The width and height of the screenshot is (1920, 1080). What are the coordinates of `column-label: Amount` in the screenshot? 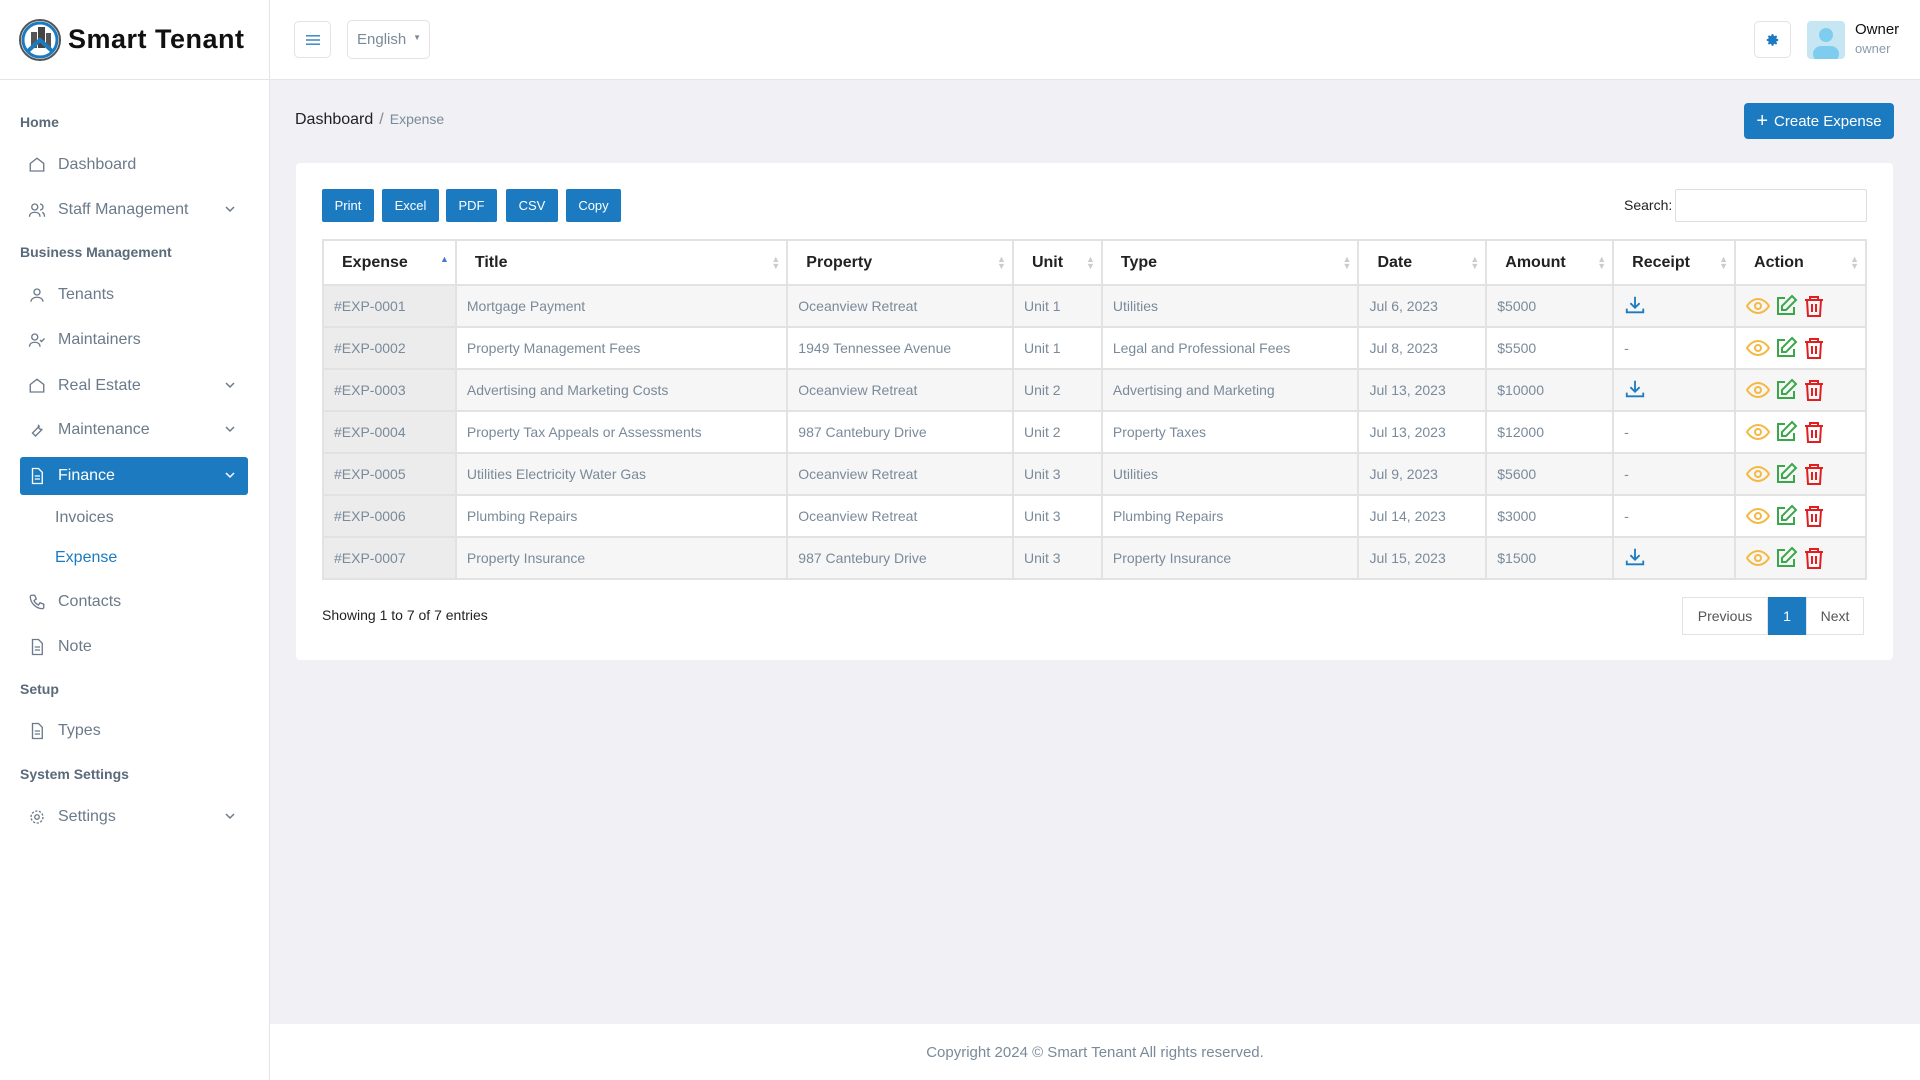 It's located at (1535, 262).